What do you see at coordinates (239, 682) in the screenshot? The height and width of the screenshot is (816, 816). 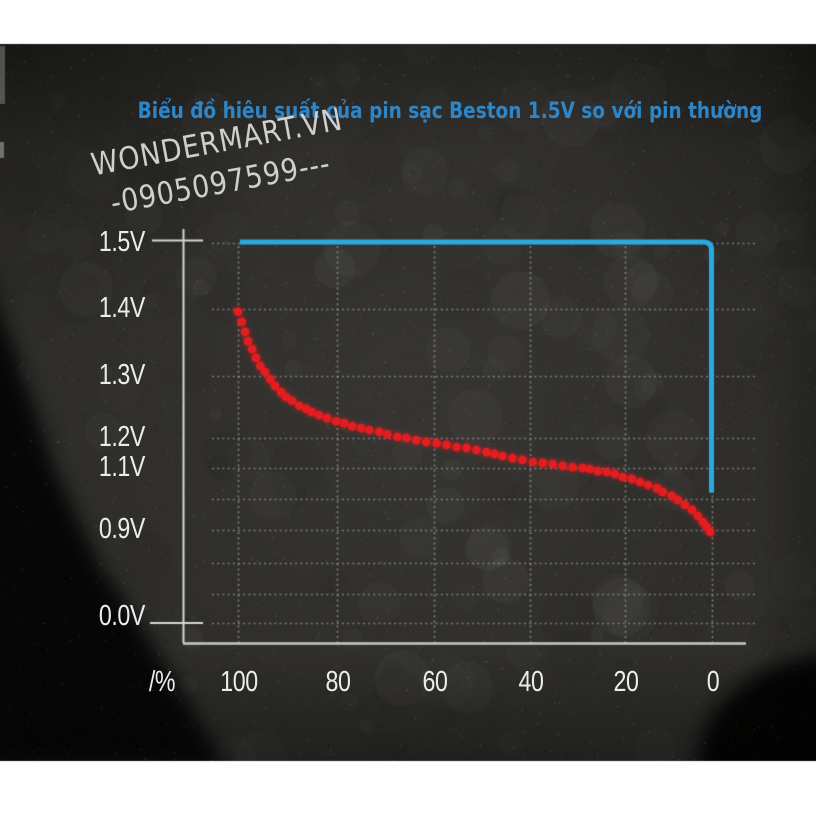 I see `x-axis-label: 100` at bounding box center [239, 682].